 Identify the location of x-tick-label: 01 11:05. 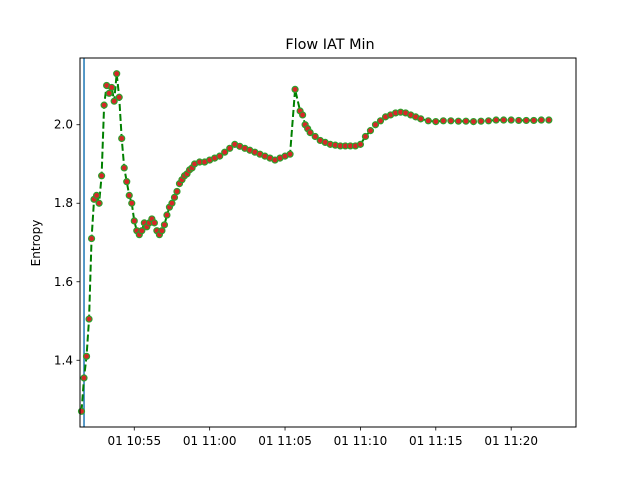
(285, 441).